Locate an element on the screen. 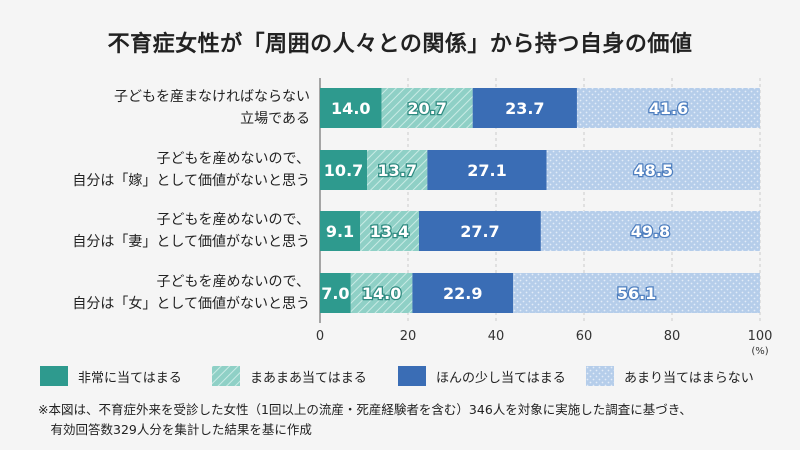 The width and height of the screenshot is (800, 450). data-label: 27.7 is located at coordinates (479, 231).